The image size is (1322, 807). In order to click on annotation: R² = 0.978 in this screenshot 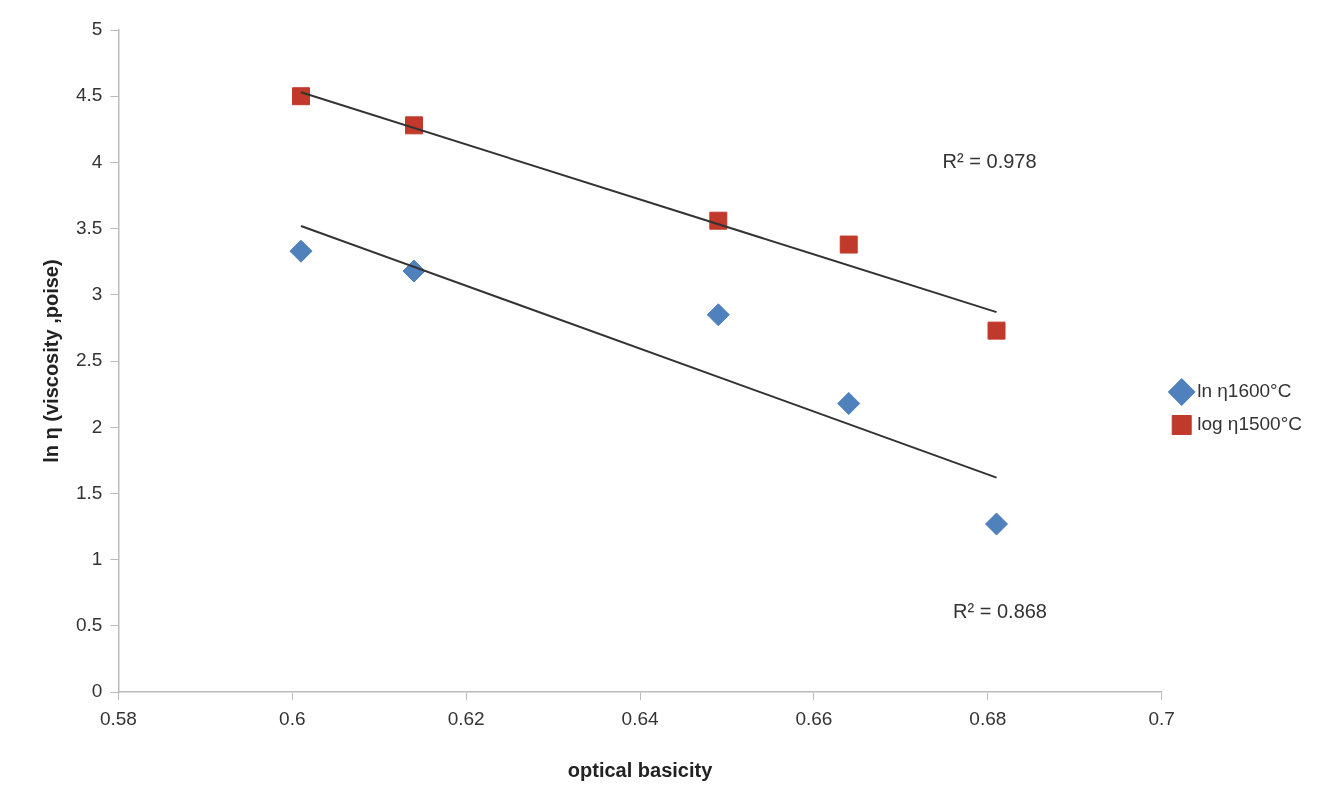, I will do `click(989, 160)`.